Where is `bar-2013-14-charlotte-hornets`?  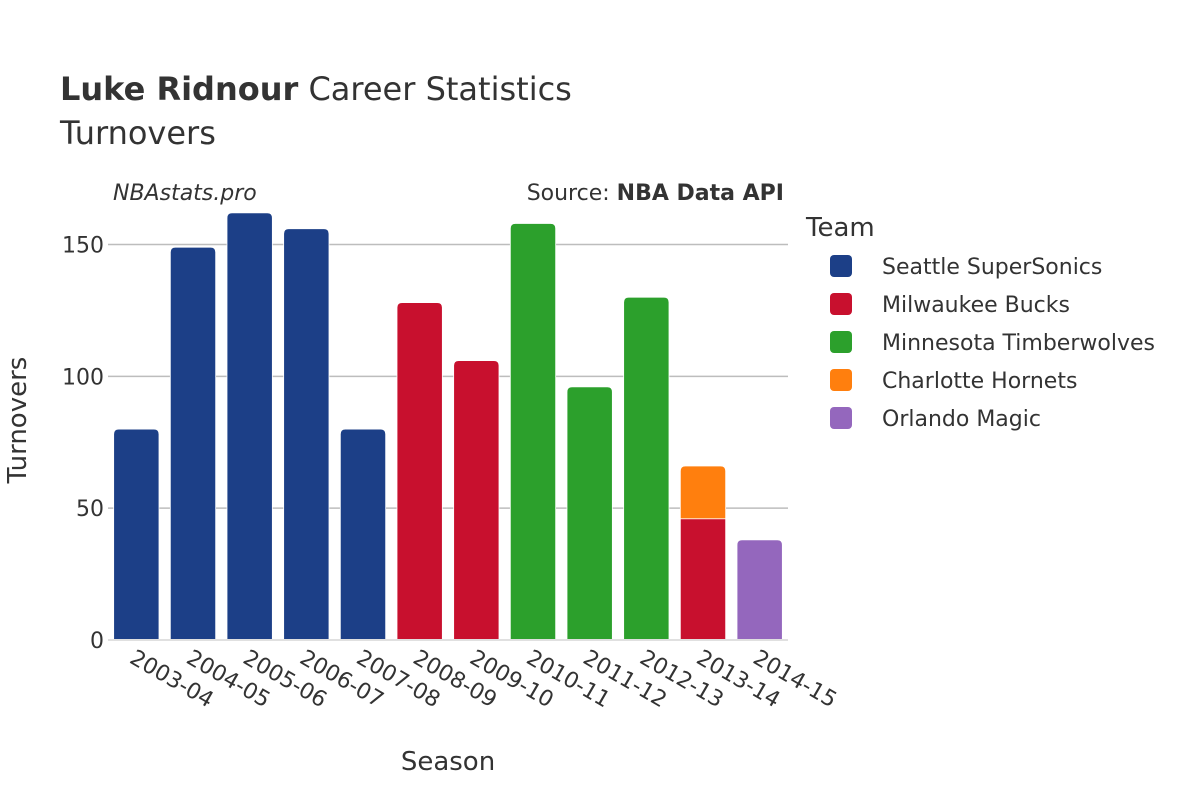 bar-2013-14-charlotte-hornets is located at coordinates (703, 492).